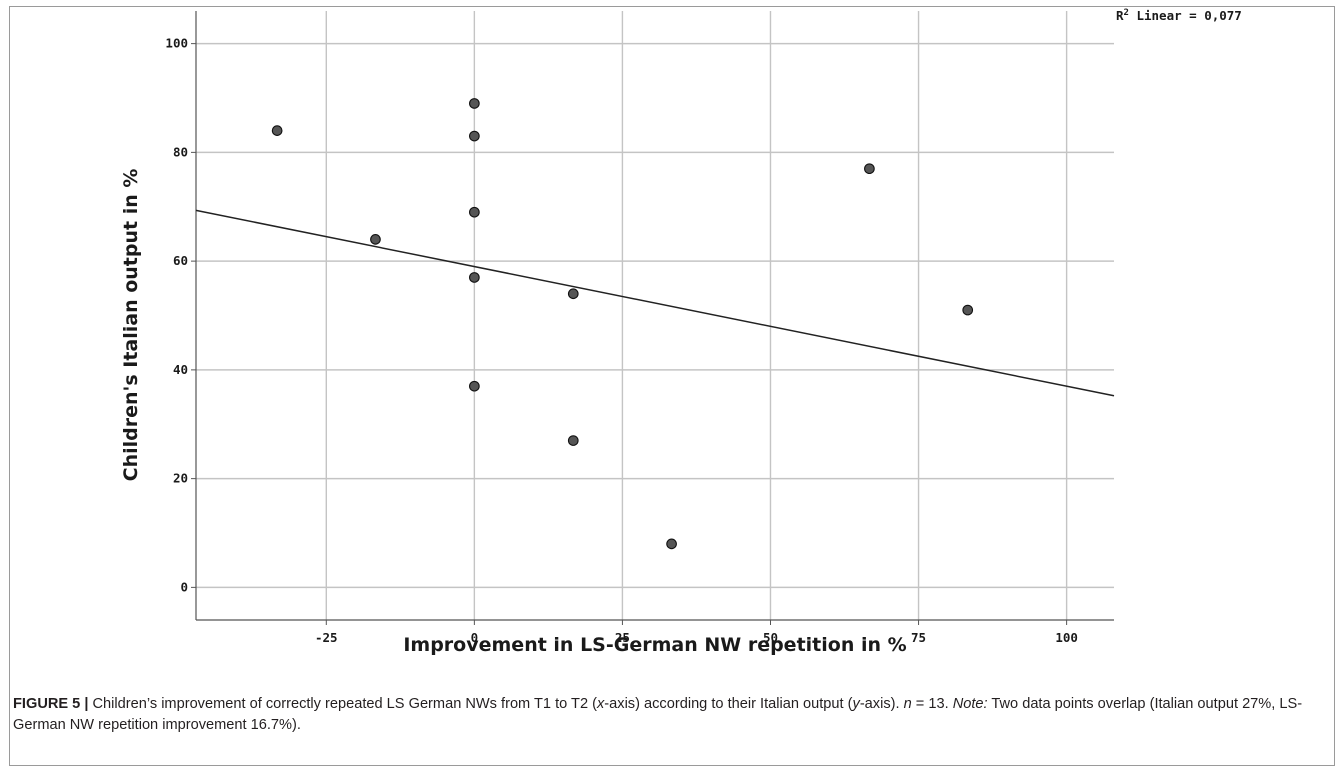 The width and height of the screenshot is (1344, 773). I want to click on caption-text-3: -axis)., so click(881, 704).